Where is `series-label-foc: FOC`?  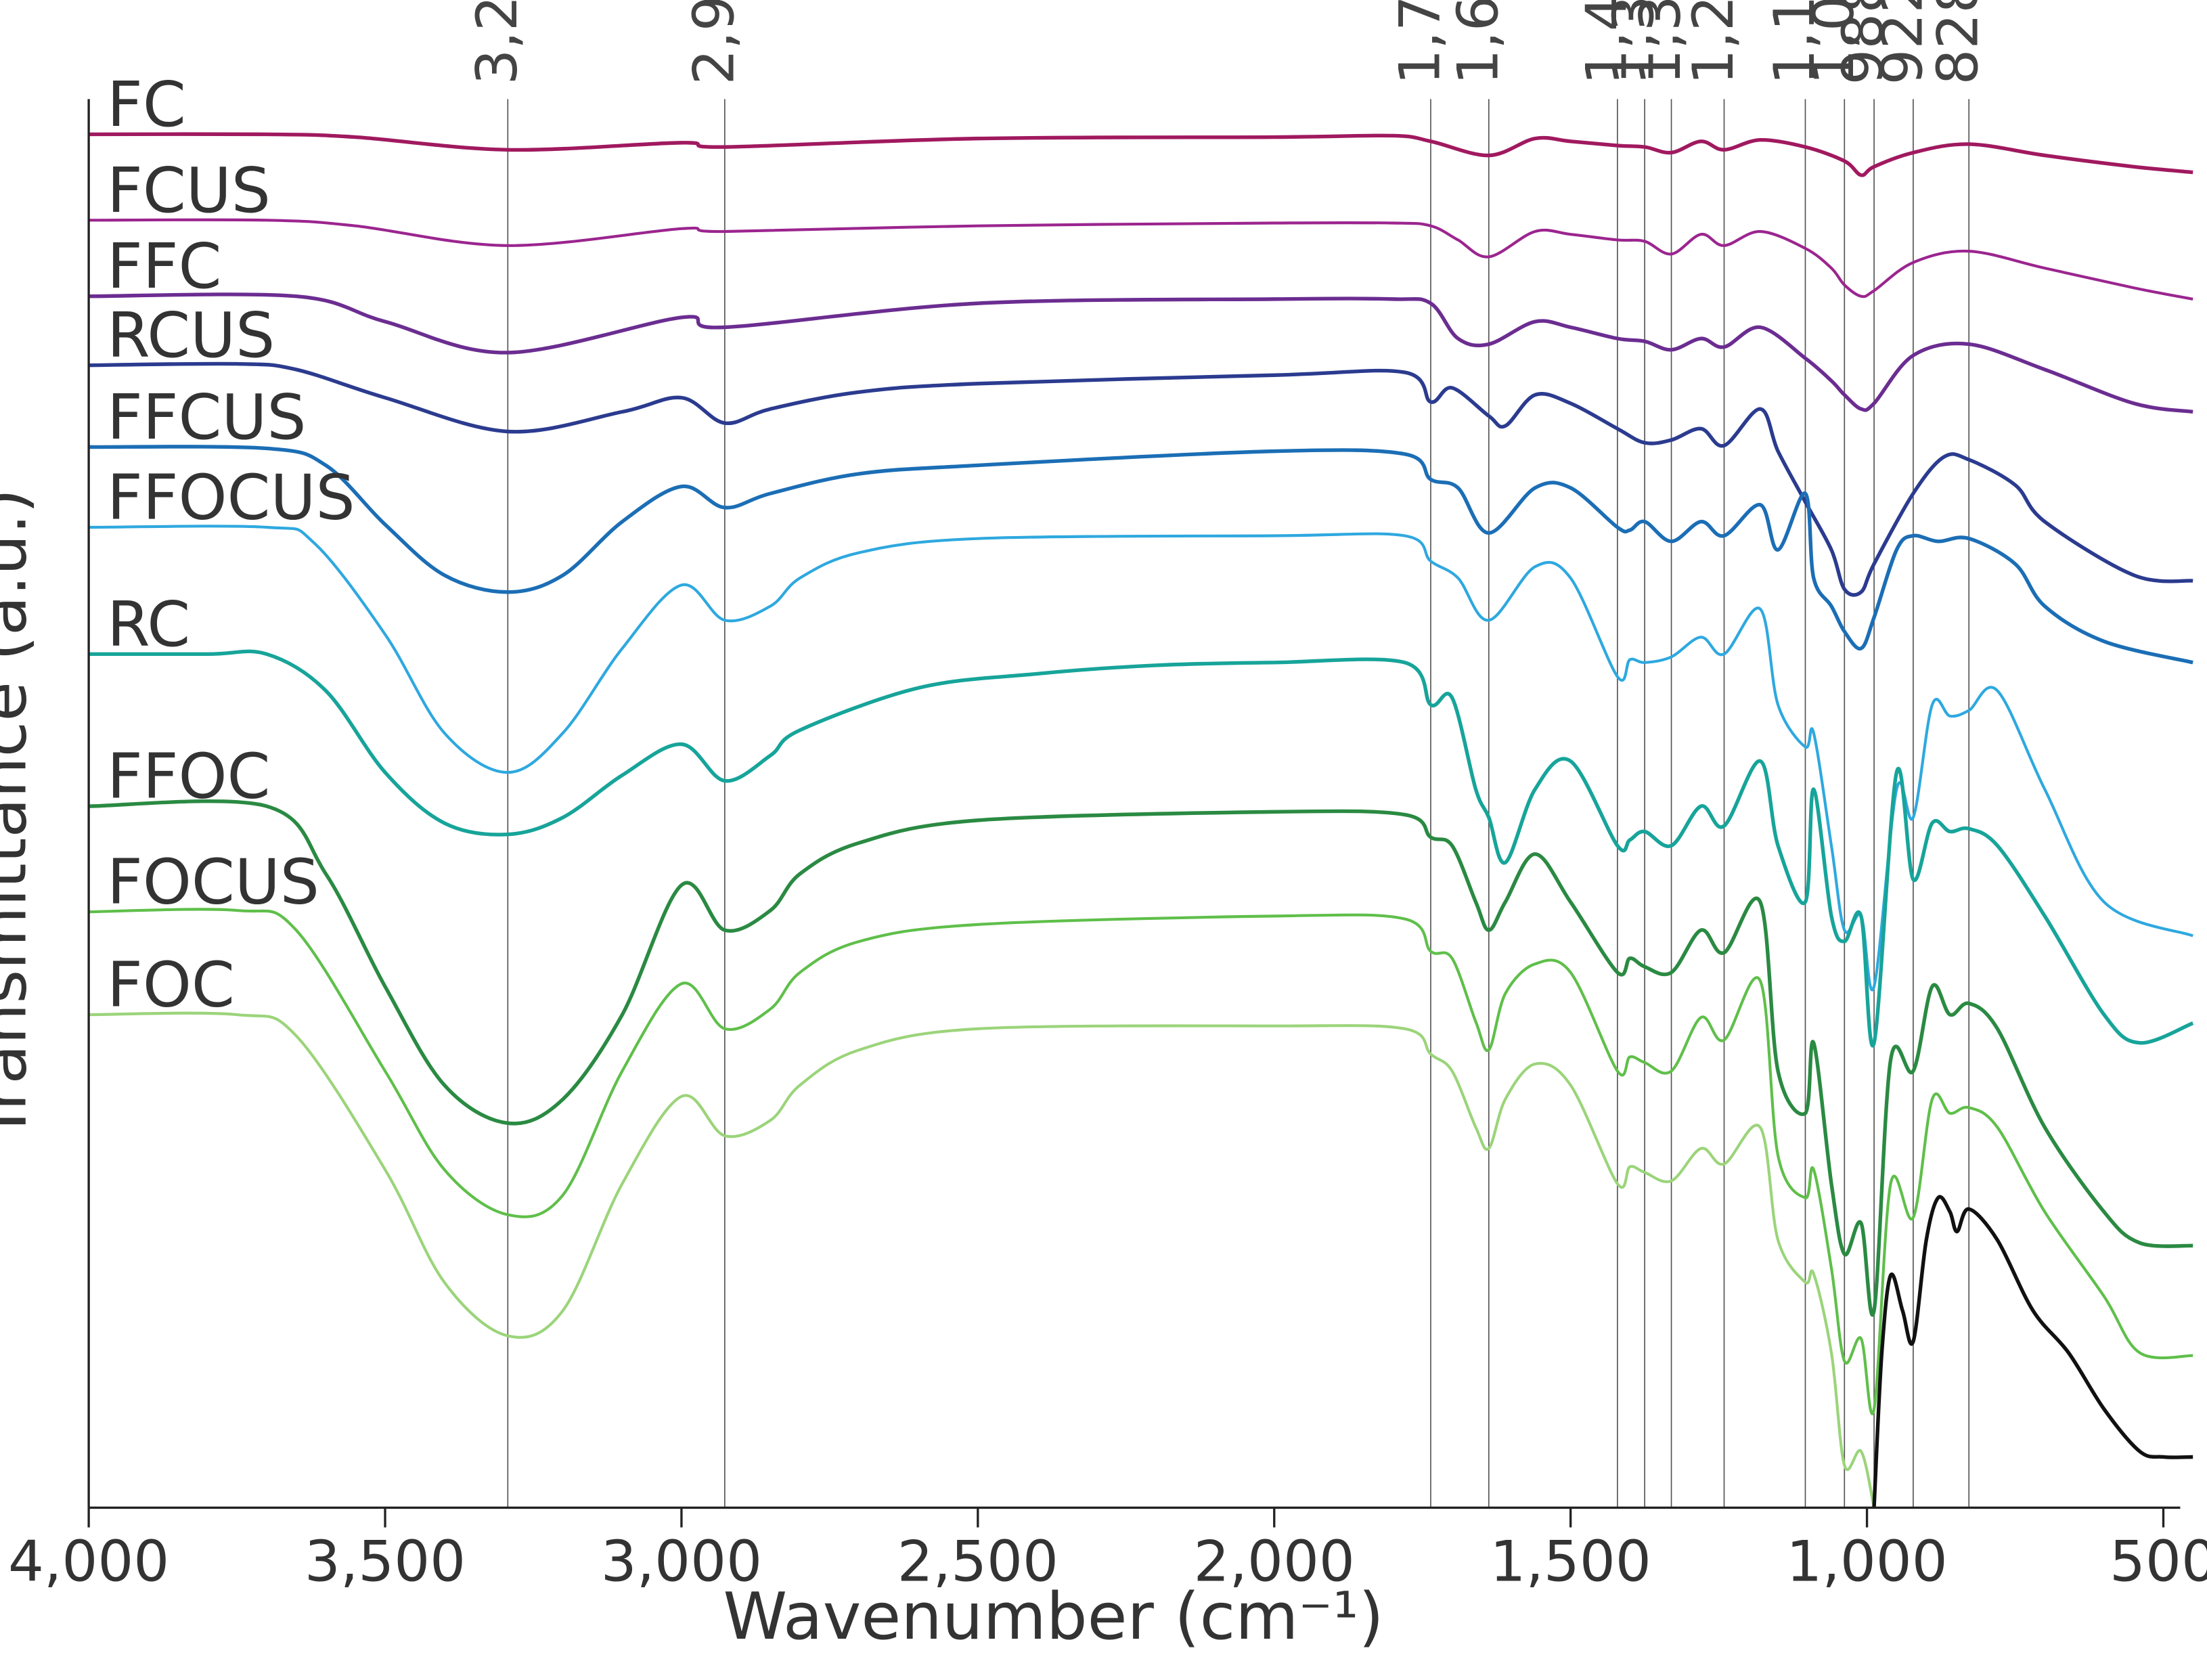 series-label-foc: FOC is located at coordinates (171, 985).